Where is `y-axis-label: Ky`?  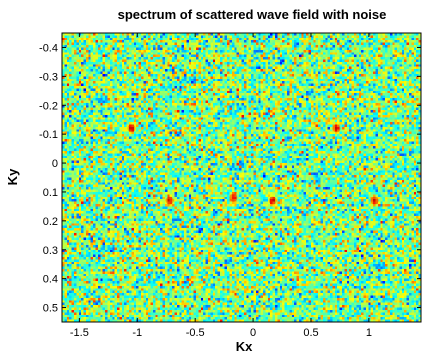 y-axis-label: Ky is located at coordinates (12, 176).